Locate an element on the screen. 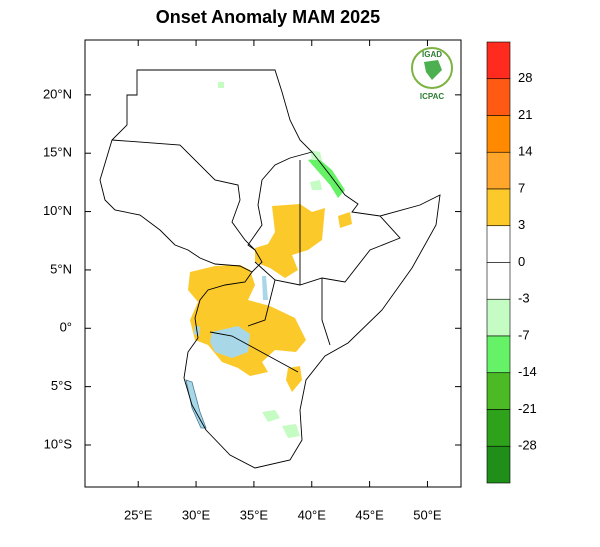  colorbar-label: -14 is located at coordinates (527, 371).